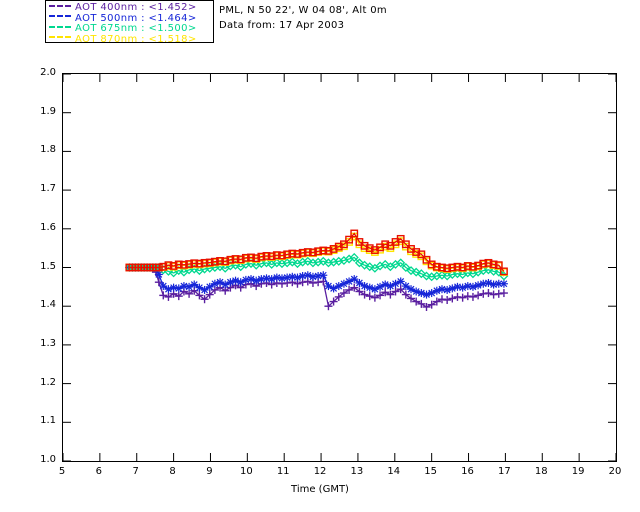  What do you see at coordinates (578, 471) in the screenshot?
I see `x-tick-label: 19` at bounding box center [578, 471].